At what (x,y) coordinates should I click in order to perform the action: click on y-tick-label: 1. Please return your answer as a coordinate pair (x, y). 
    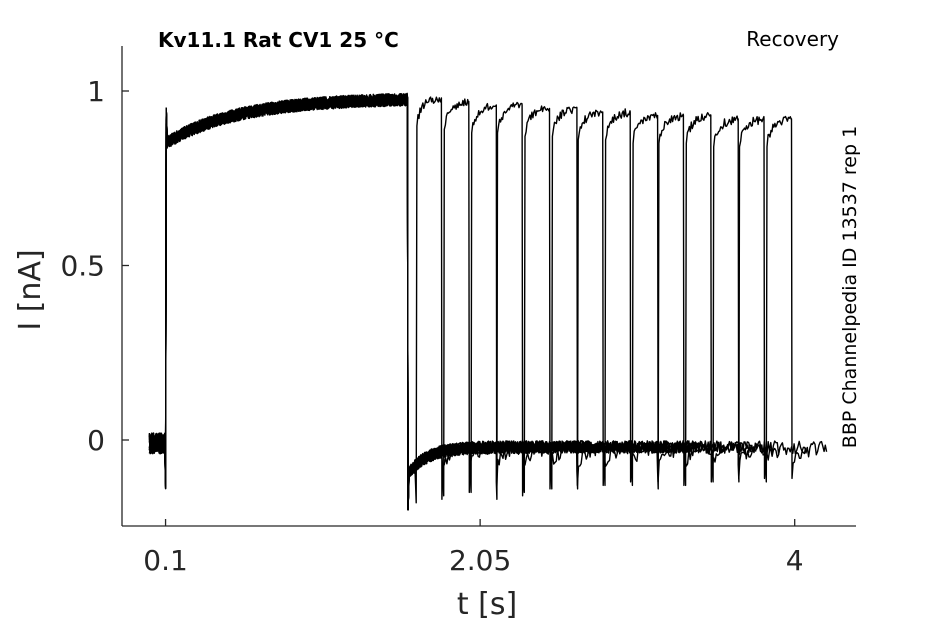
    Looking at the image, I should click on (96, 91).